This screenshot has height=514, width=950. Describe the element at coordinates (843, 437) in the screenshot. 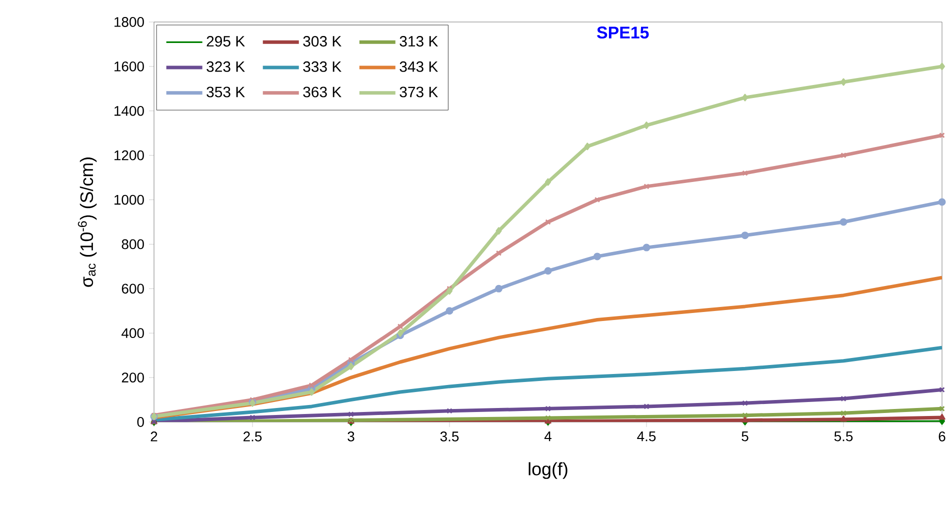

I see `x-tick-label: 5.5` at that location.